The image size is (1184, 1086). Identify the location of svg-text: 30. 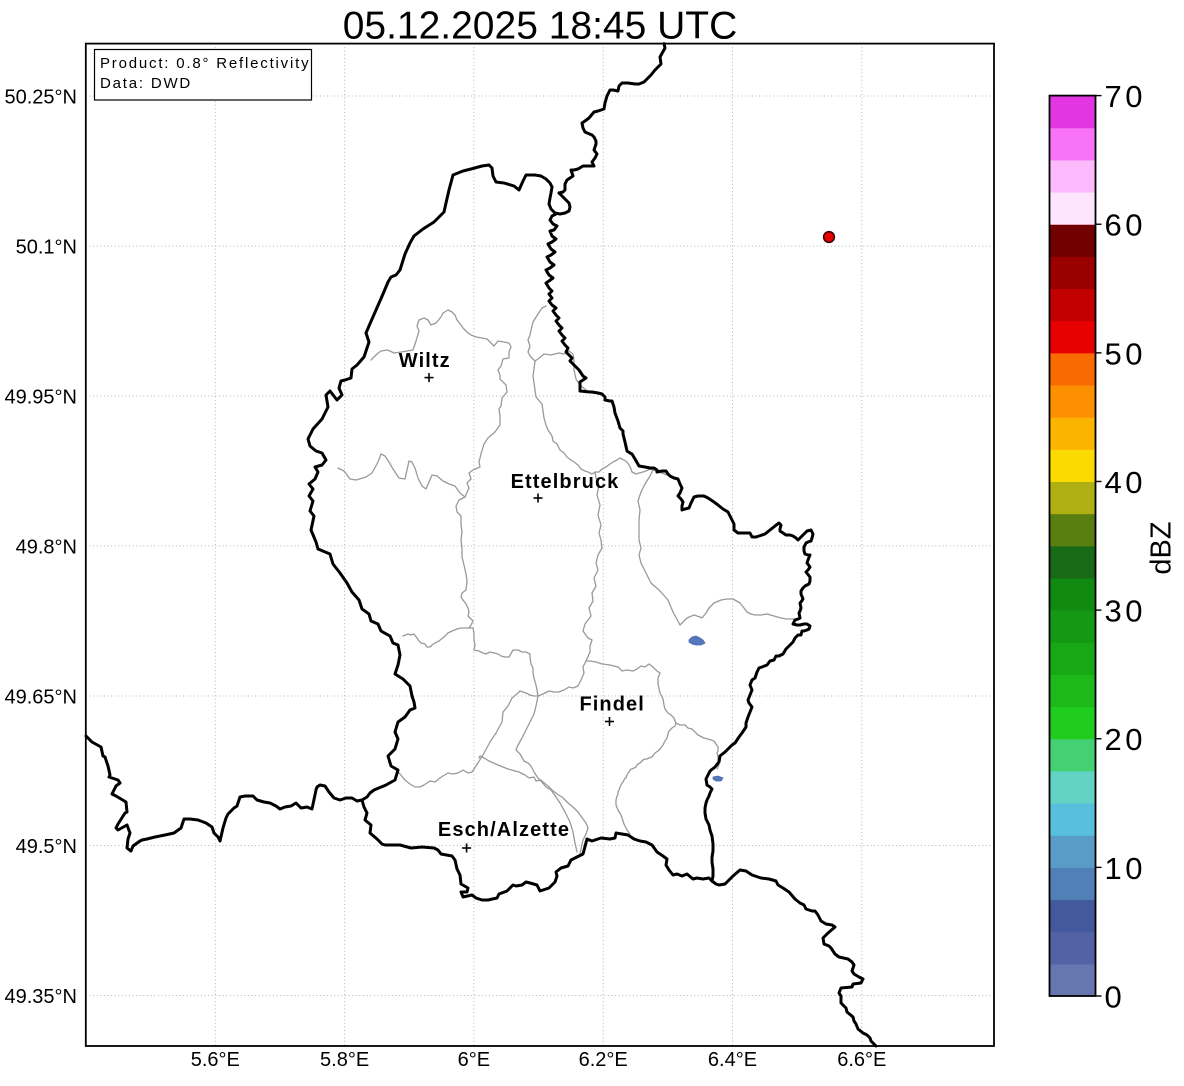
(1125, 611).